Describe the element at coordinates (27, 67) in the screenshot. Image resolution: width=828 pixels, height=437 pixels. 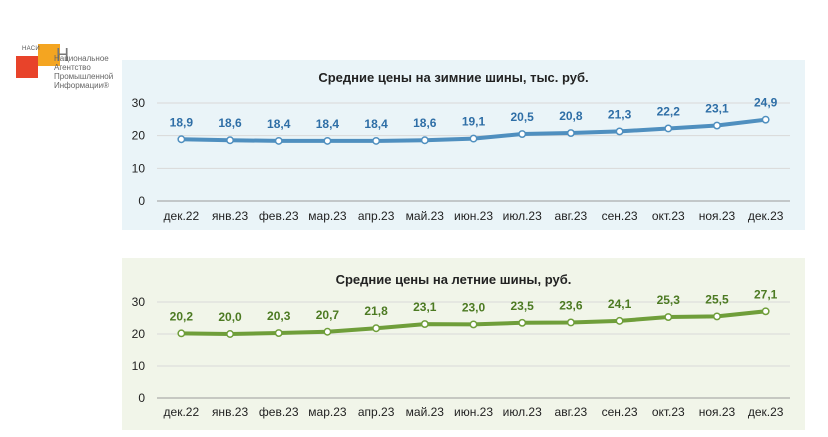
I see `logo-red-square` at that location.